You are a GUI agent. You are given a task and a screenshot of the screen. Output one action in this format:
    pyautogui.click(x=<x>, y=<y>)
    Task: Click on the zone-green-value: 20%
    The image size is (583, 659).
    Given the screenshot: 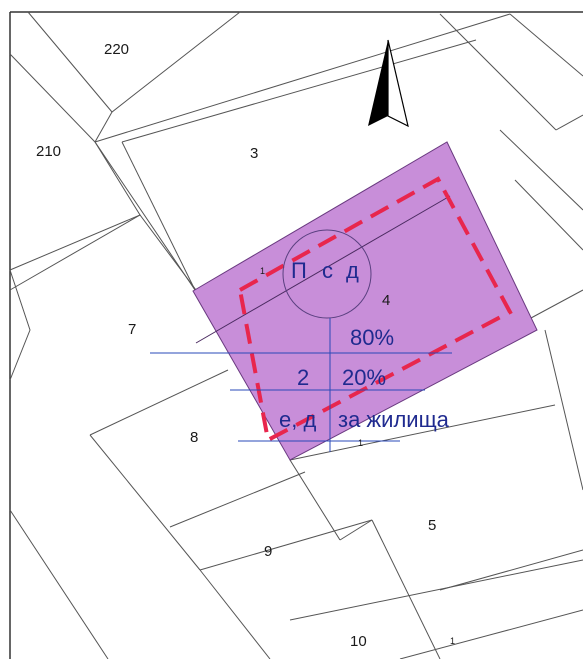 What is the action you would take?
    pyautogui.click(x=364, y=377)
    